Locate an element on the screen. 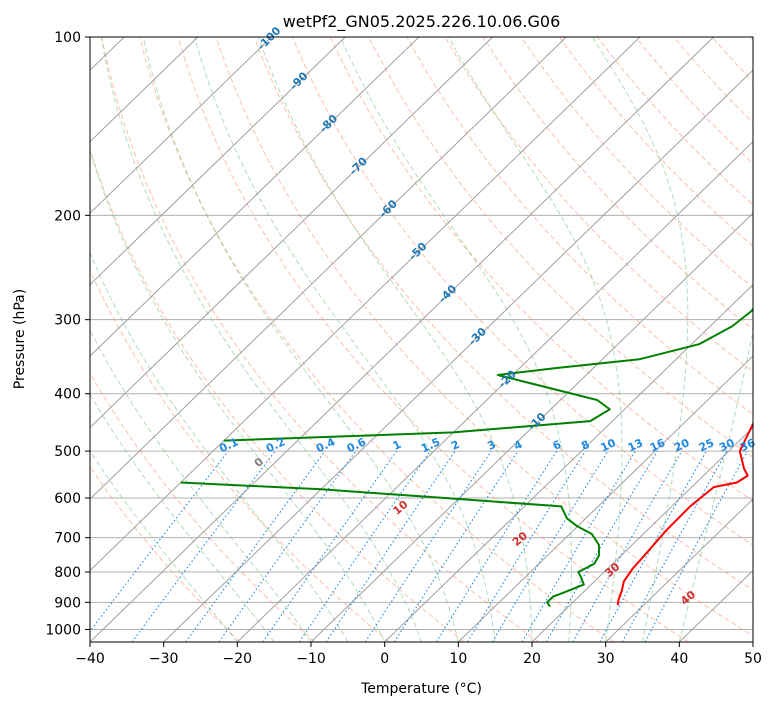 The image size is (775, 708). moist-adiabat-label: 40 is located at coordinates (688, 598).